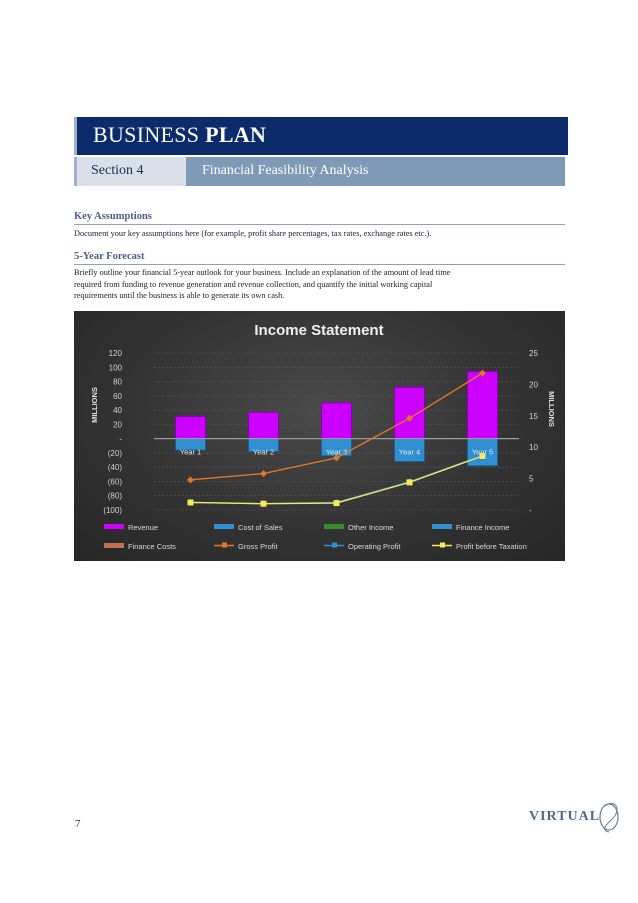 The width and height of the screenshot is (638, 903). Describe the element at coordinates (146, 134) in the screenshot. I see `title-regular: BUSINESS` at that location.